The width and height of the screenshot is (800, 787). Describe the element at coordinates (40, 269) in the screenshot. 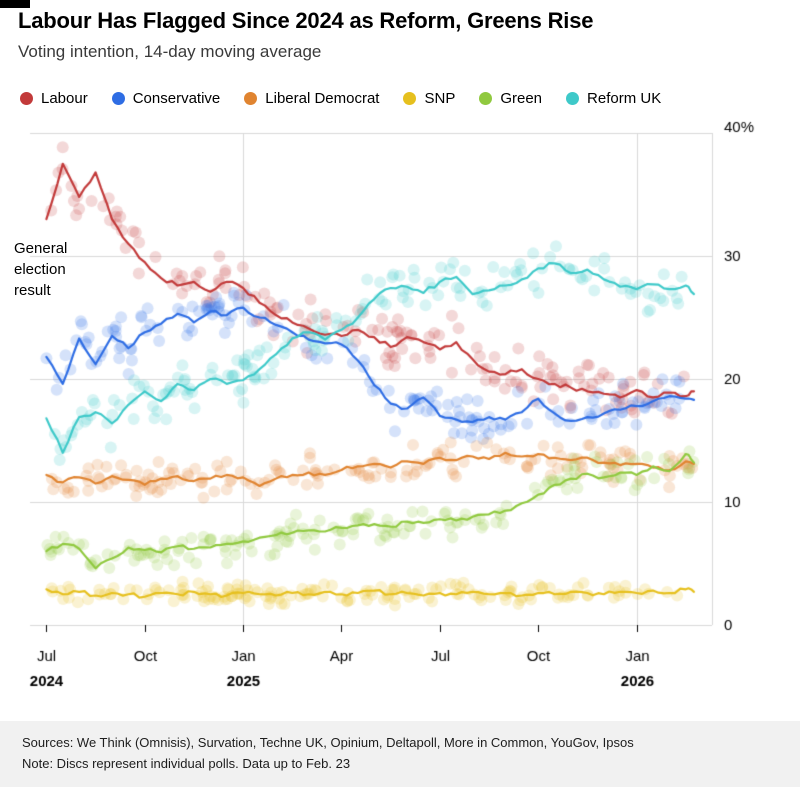

I see `annotation-line-2: election` at that location.